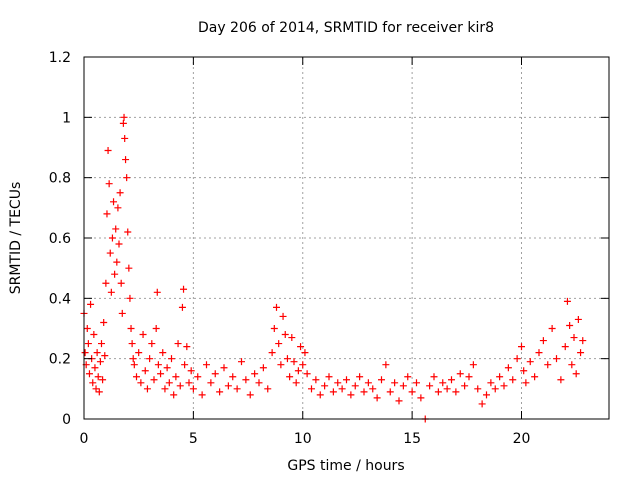  What do you see at coordinates (60, 58) in the screenshot?
I see `y-tick-label: 1.2` at bounding box center [60, 58].